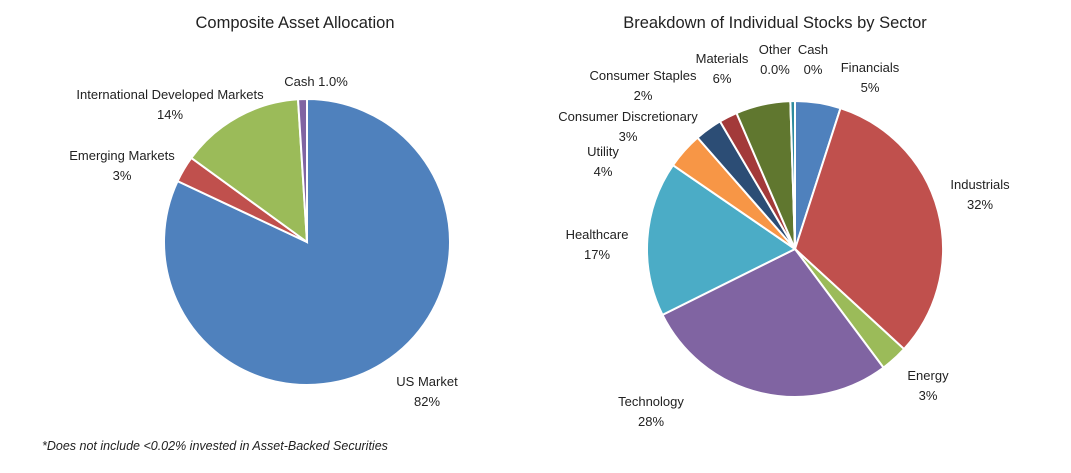  I want to click on chart-2-title: Breakdown of Individual Stocks by Sector, so click(775, 23).